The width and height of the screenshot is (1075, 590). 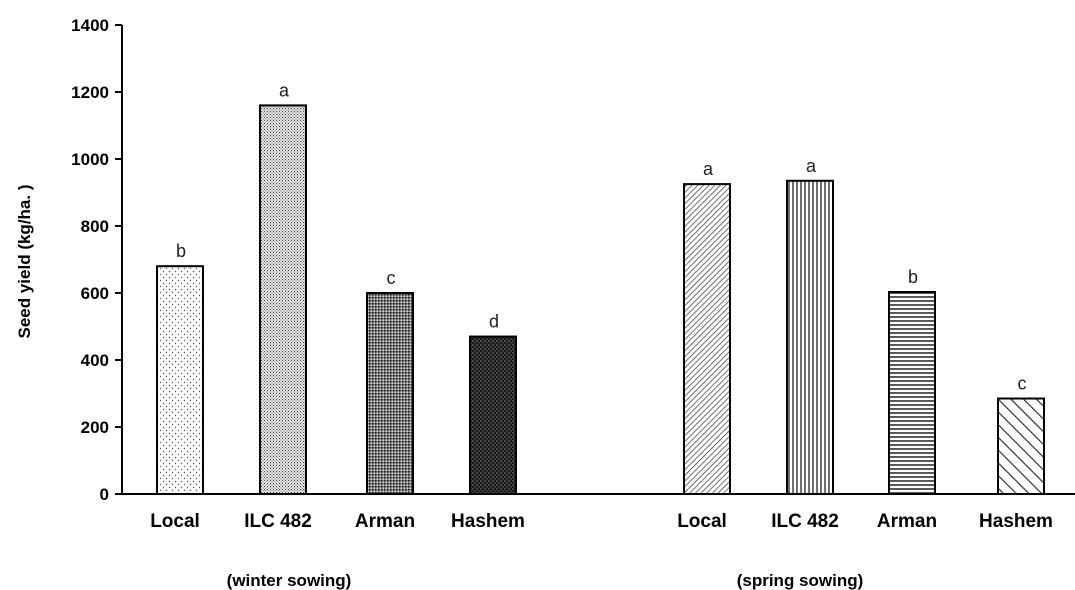 I want to click on y-tick-label: 200, so click(x=95, y=427).